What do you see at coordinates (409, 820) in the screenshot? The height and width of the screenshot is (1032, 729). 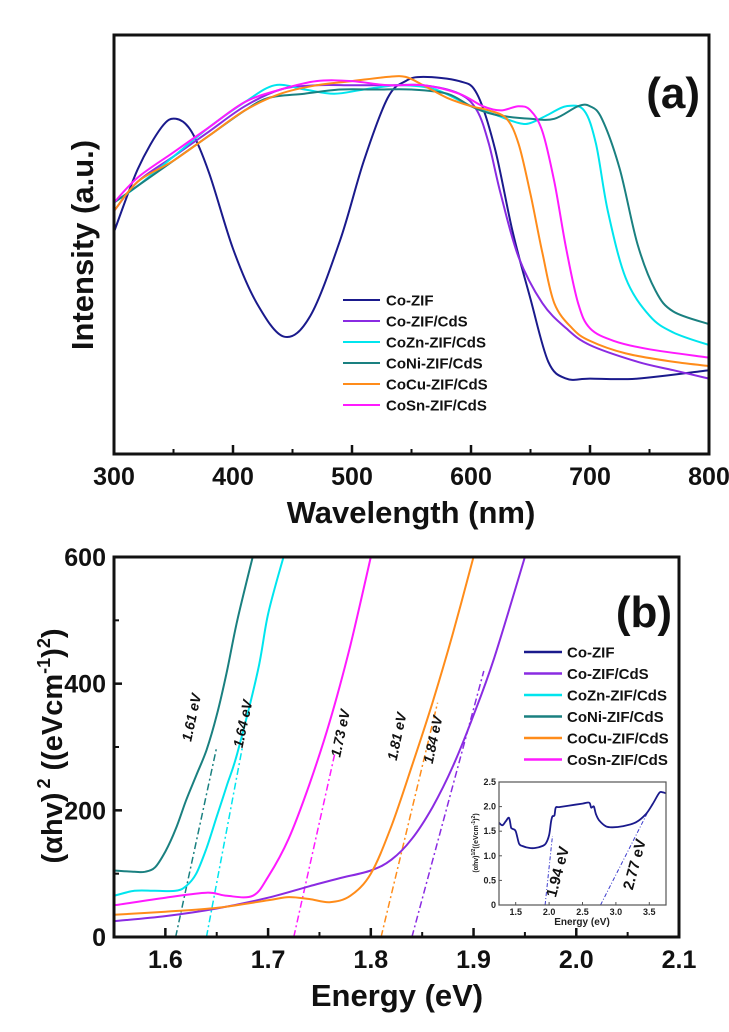 I see `tangent-line-cocu-zif-cds` at bounding box center [409, 820].